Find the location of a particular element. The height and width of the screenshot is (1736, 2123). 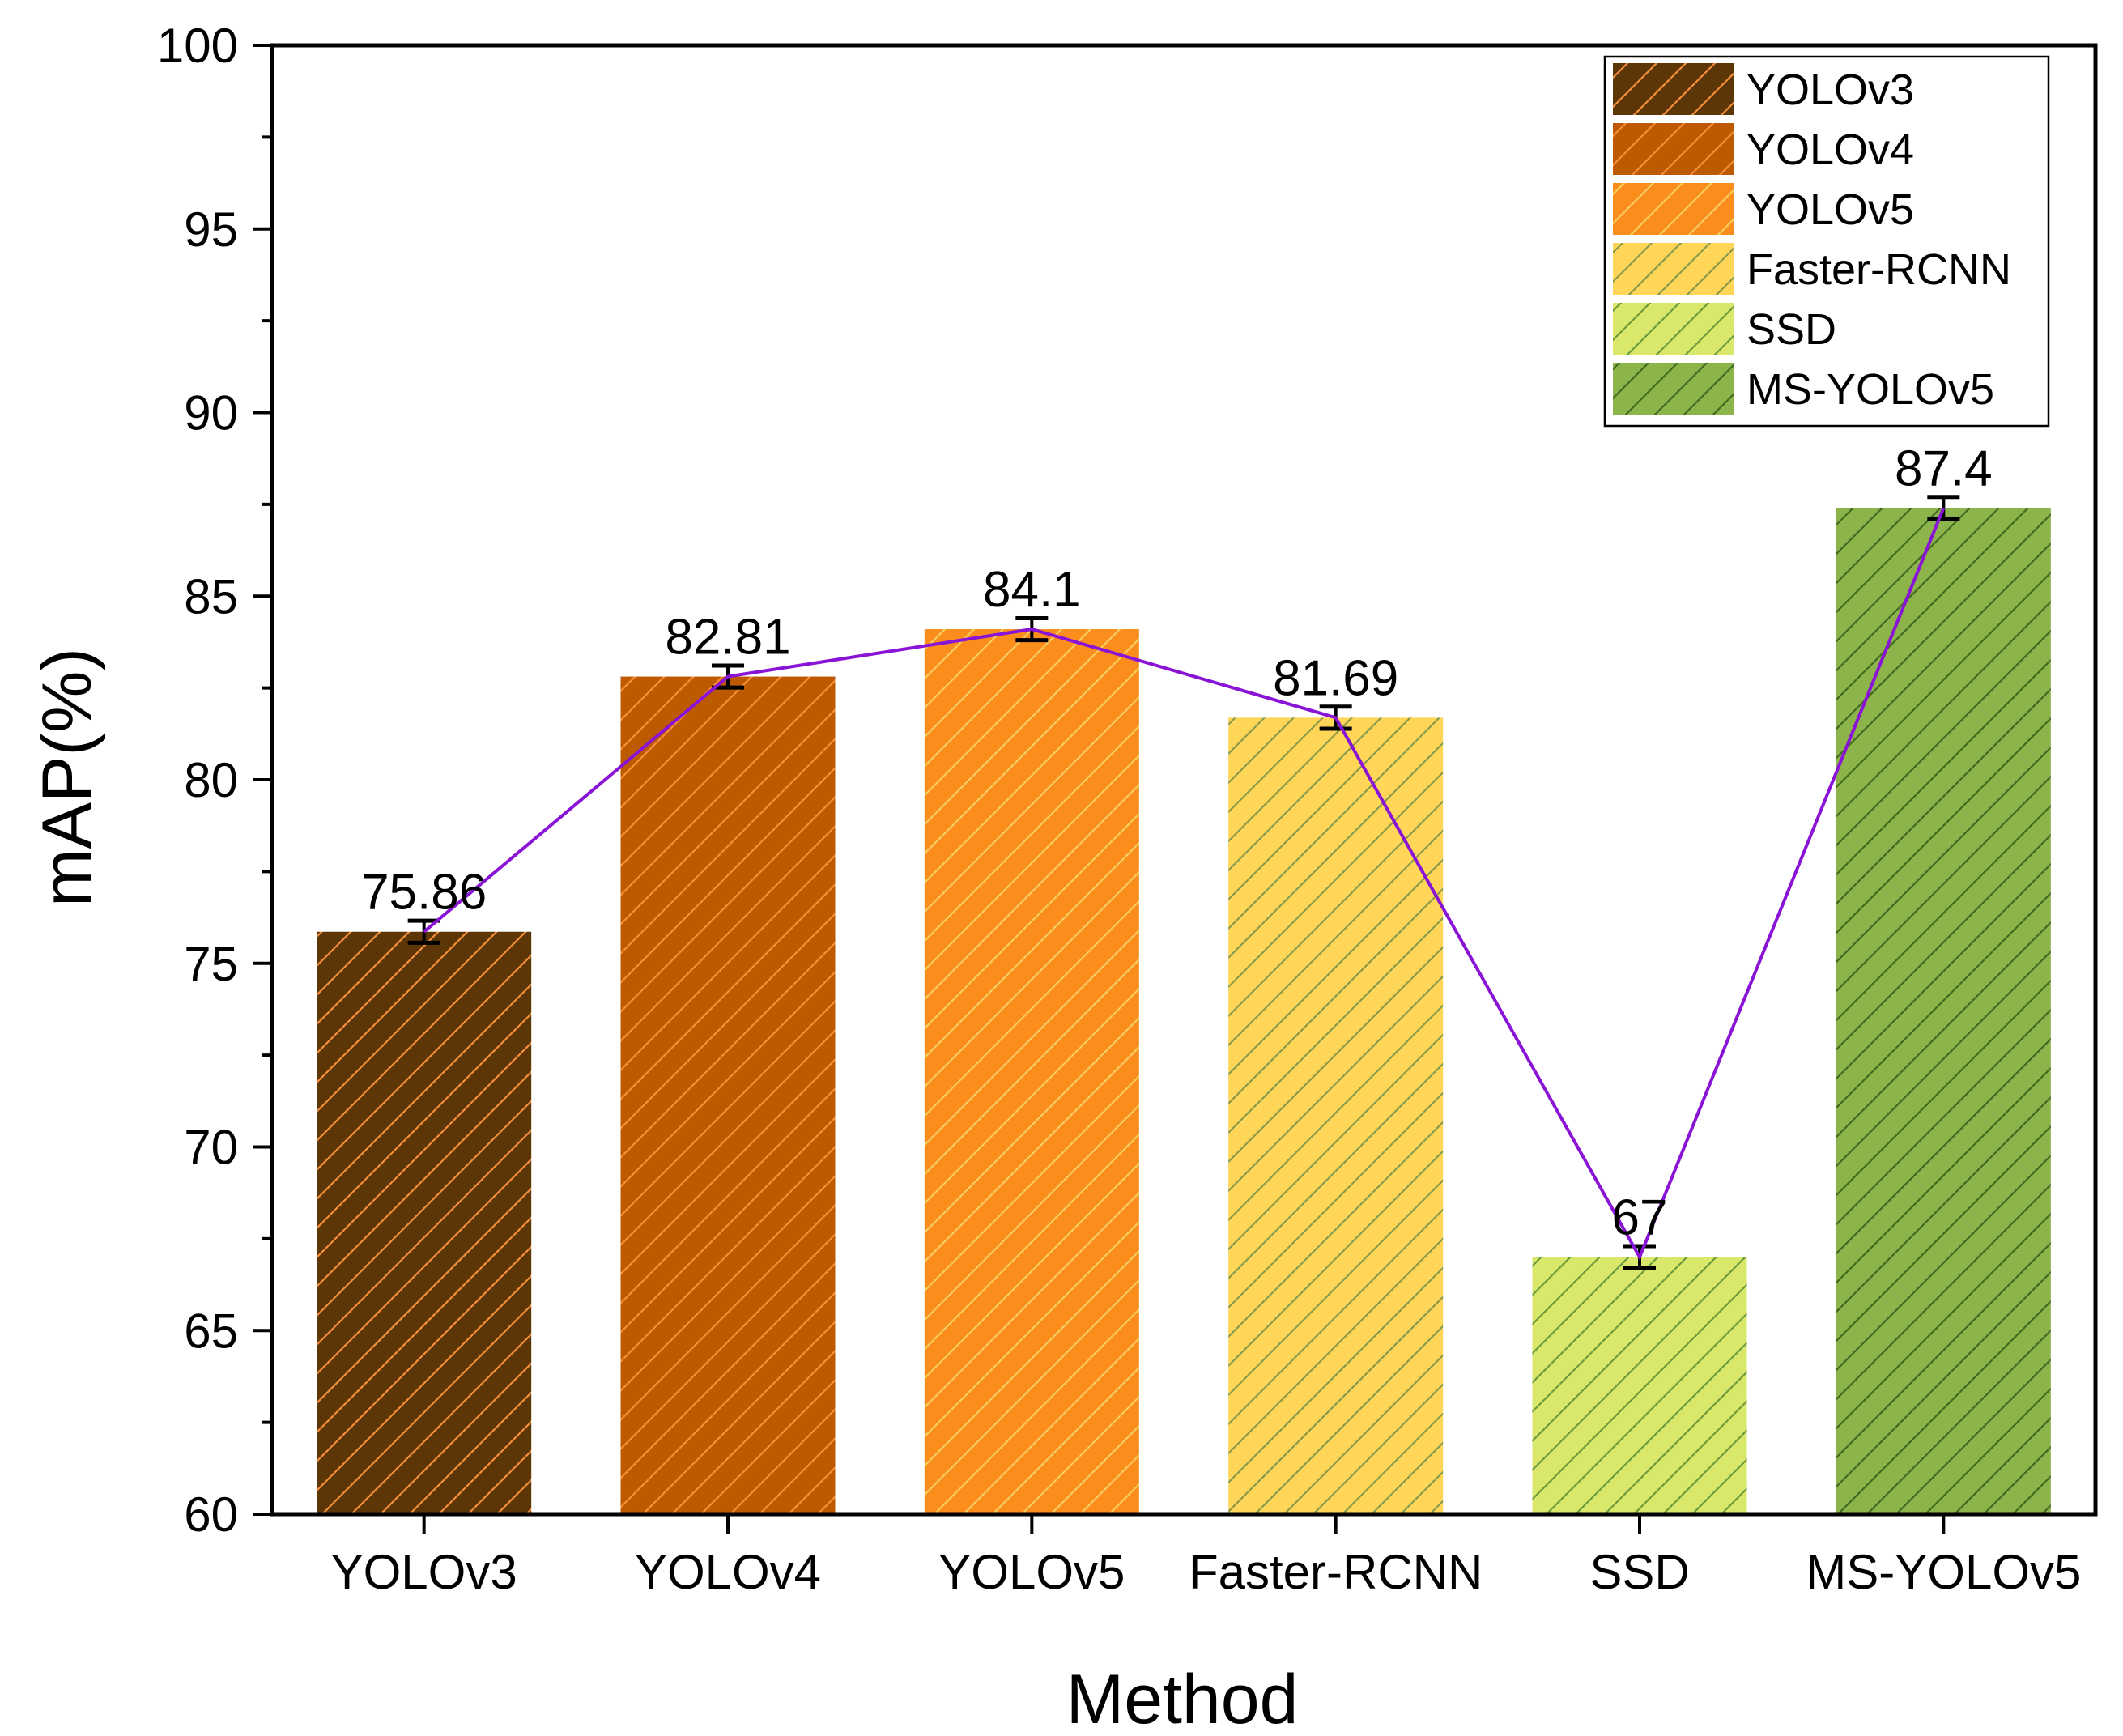

x-tick-label-5: MS-YOLOv5 is located at coordinates (1944, 1572).